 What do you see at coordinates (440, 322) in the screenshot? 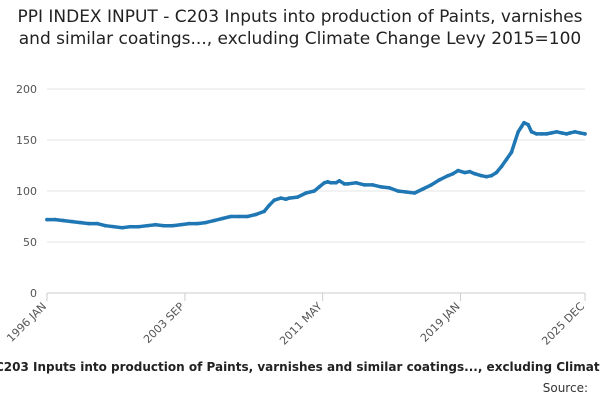
I see `x-tick-label: 2019 JAN` at bounding box center [440, 322].